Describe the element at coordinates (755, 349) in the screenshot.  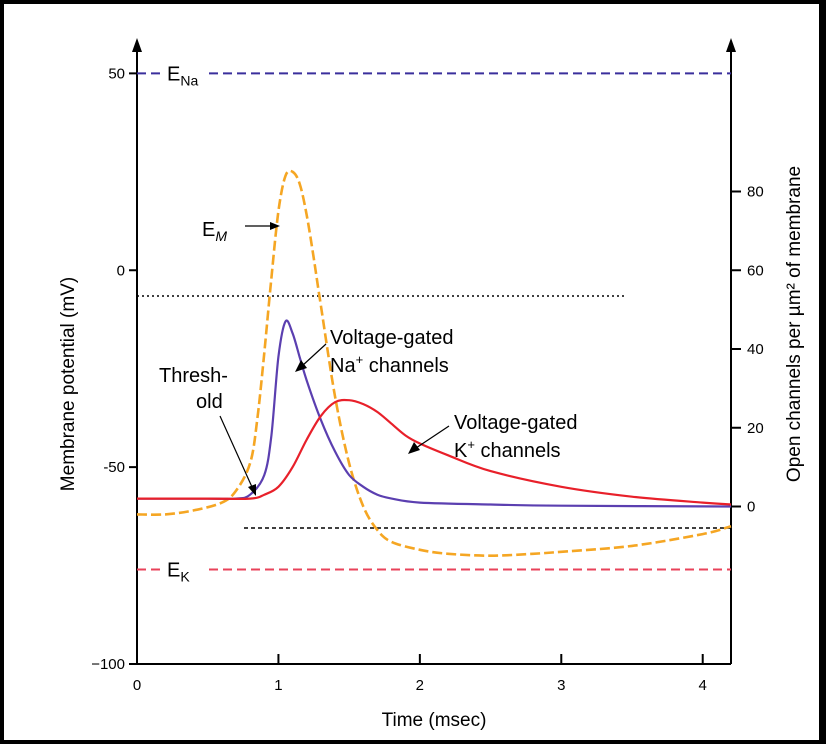
I see `right-tick-label: 40` at that location.